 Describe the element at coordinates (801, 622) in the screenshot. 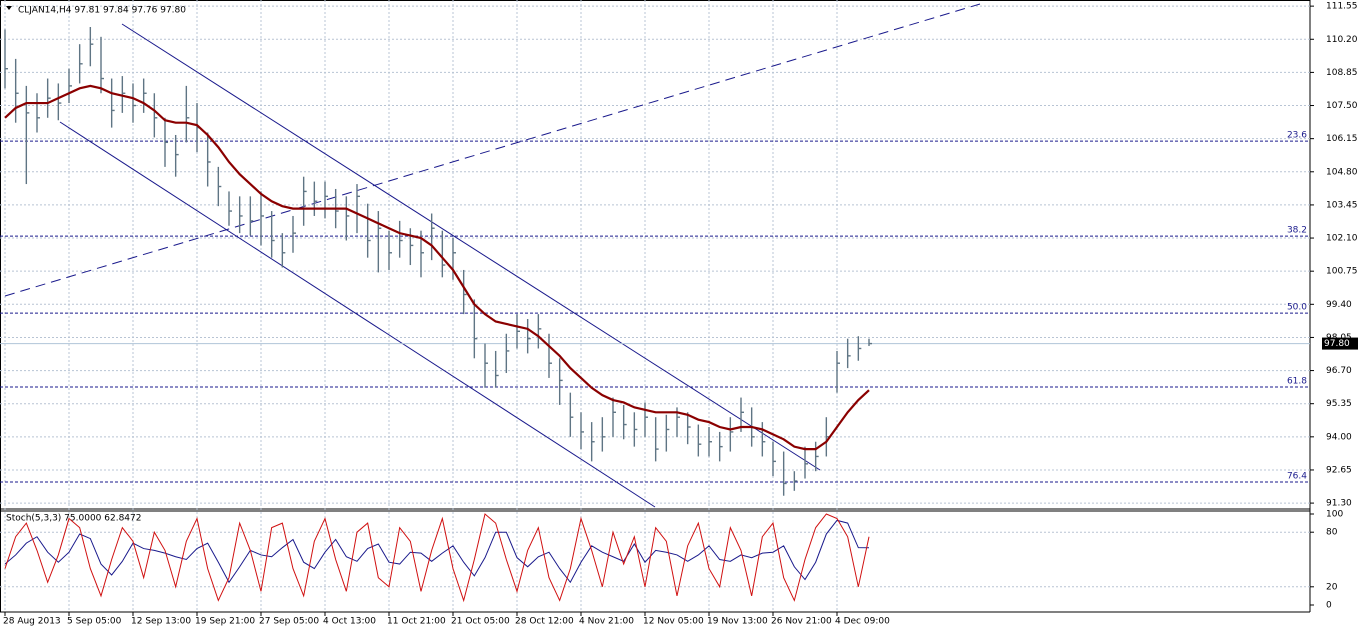

I see `x-tick-label: 26 Nov 21:00` at that location.